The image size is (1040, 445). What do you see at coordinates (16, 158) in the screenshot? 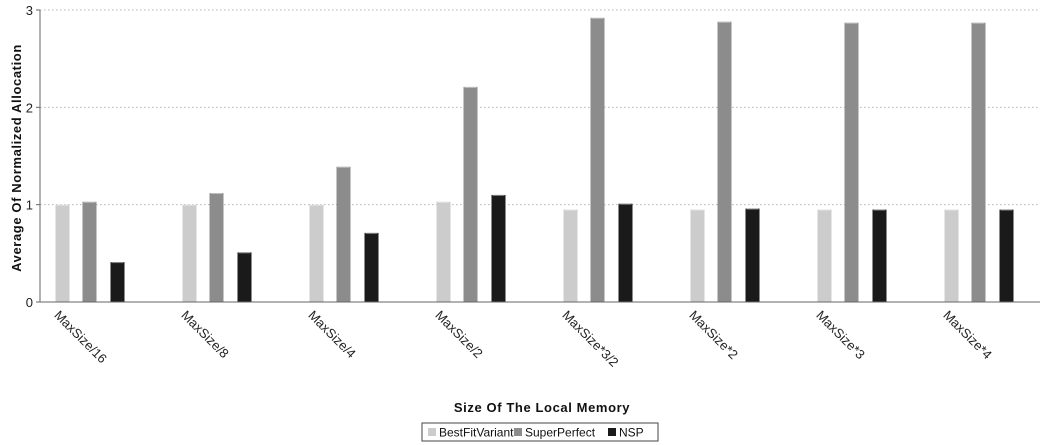
I see `y-axis-title: Average Of Normalized Allocation` at bounding box center [16, 158].